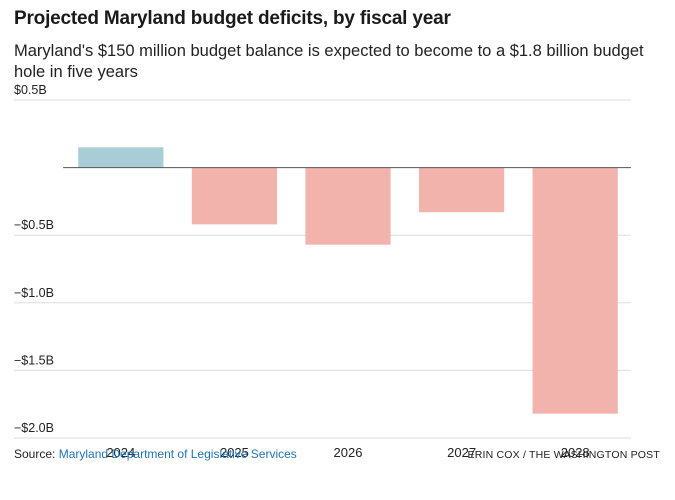  Describe the element at coordinates (120, 452) in the screenshot. I see `x-tick-label: 2024` at that location.